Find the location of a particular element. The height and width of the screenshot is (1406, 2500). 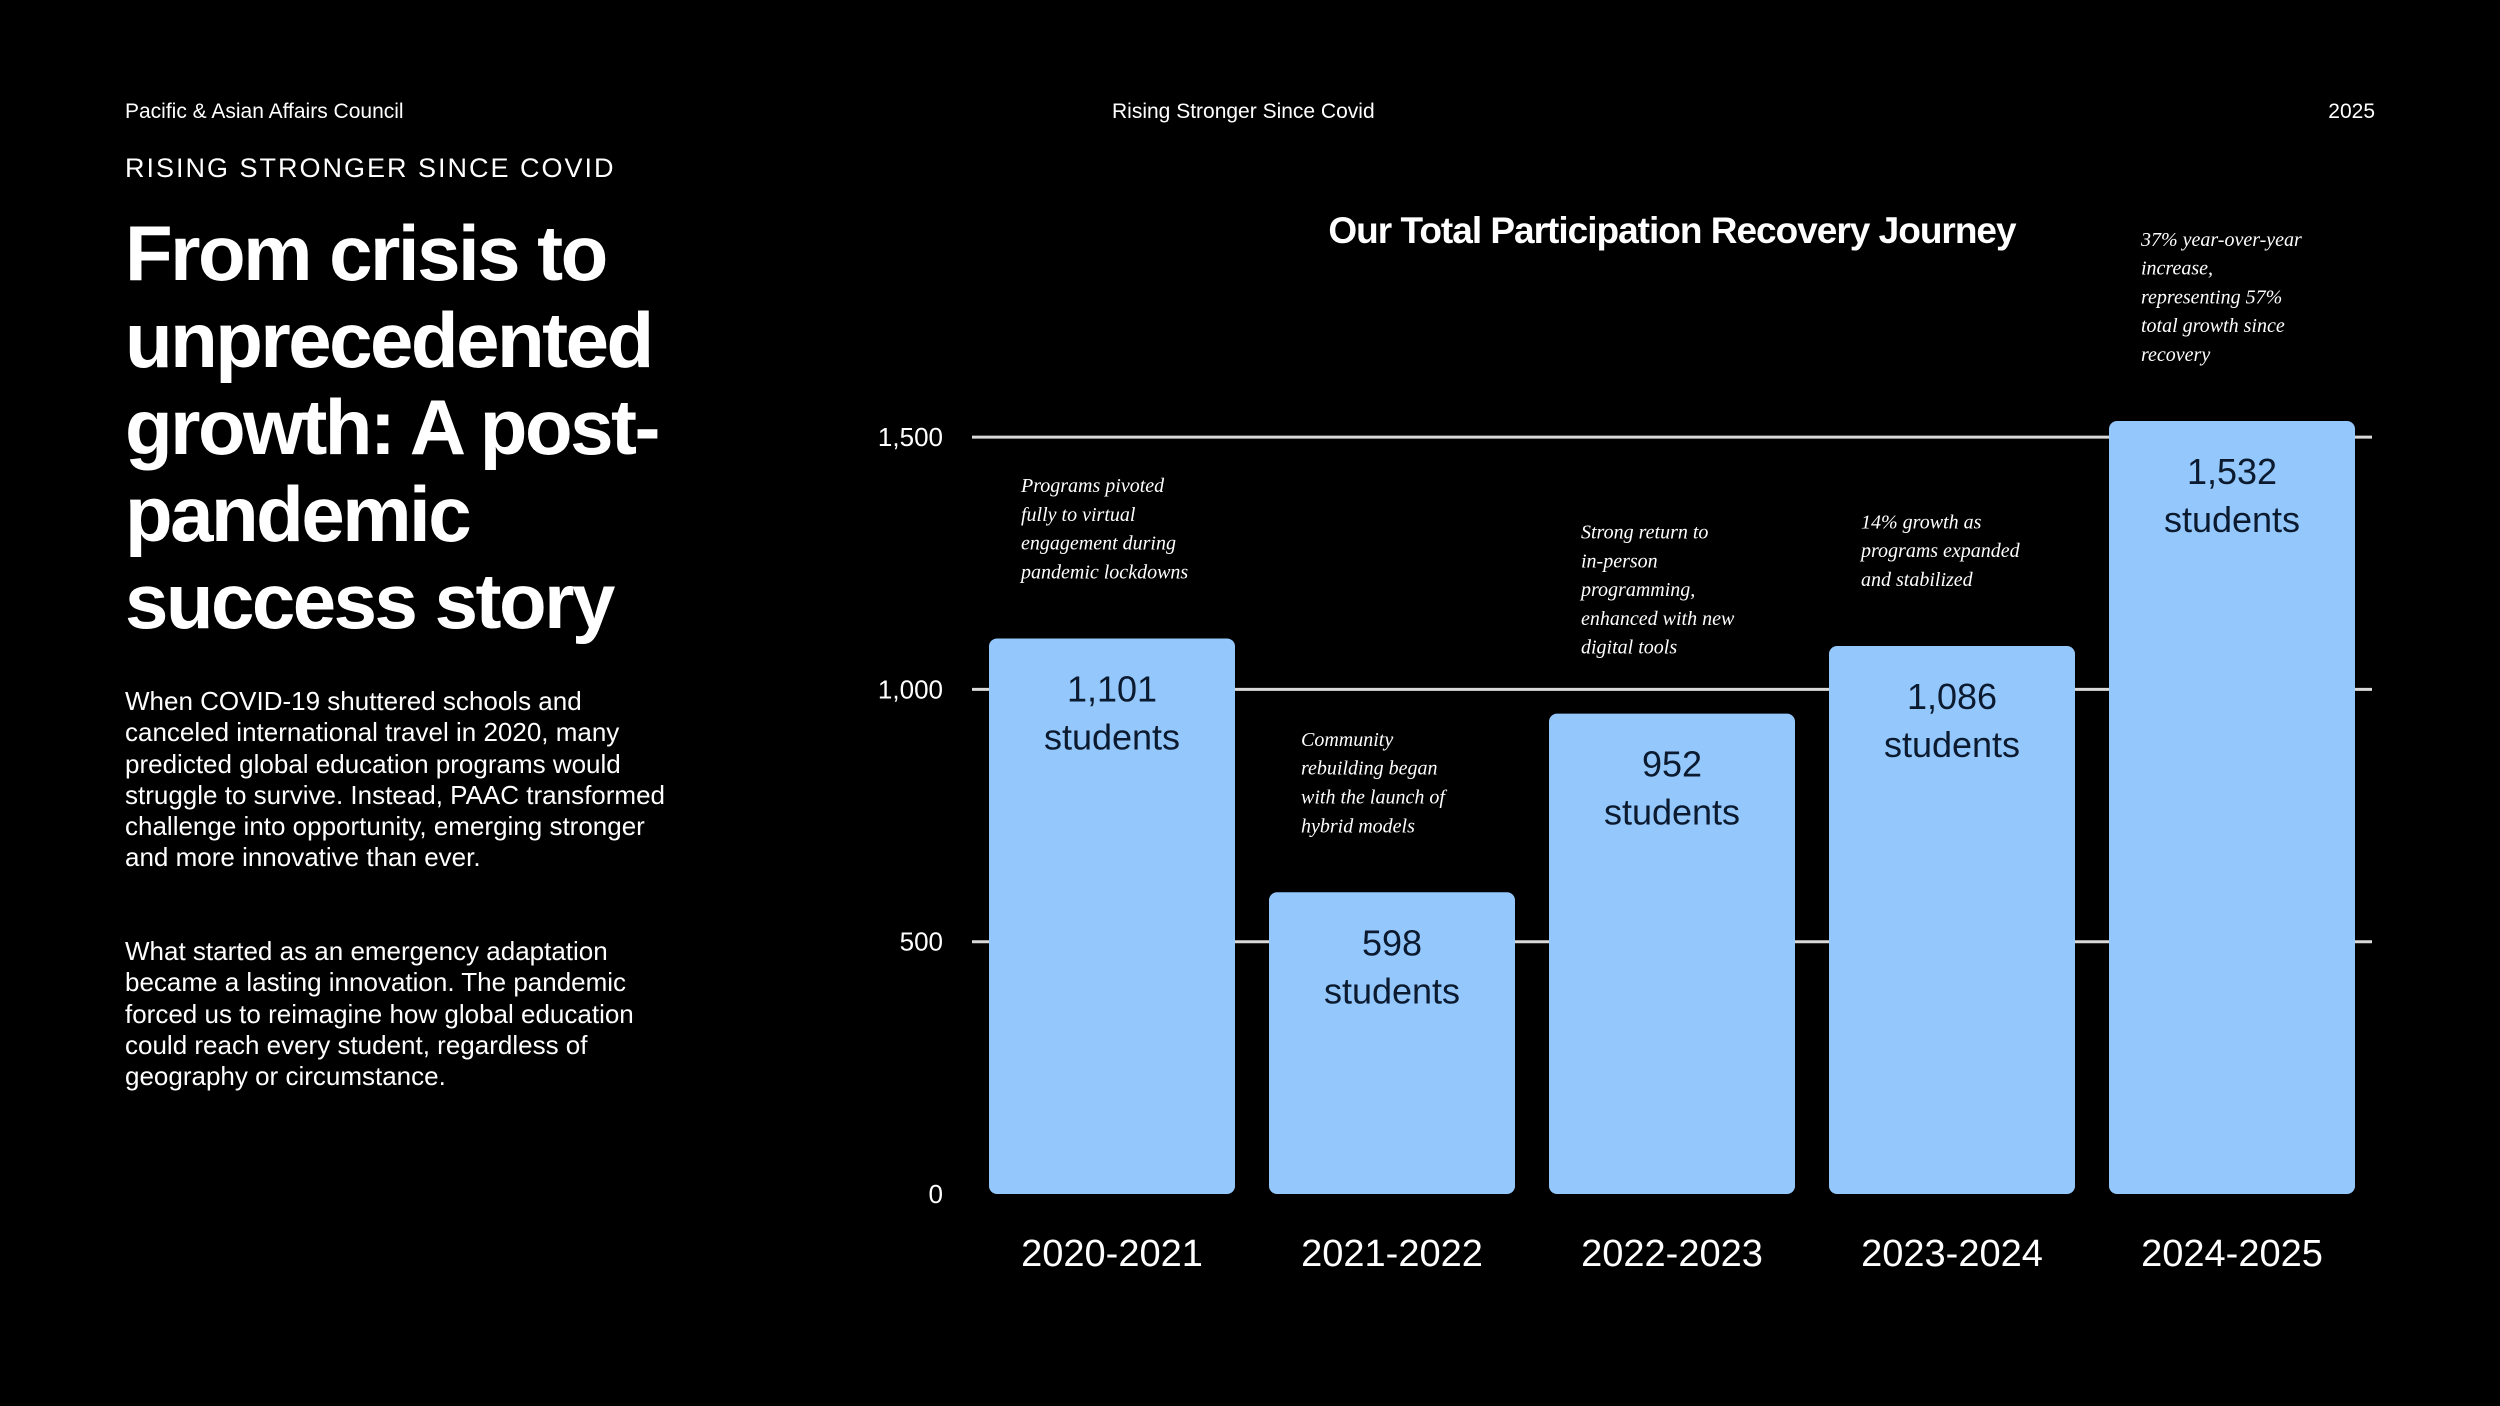

bar-value-label: 1,086 is located at coordinates (1952, 696).